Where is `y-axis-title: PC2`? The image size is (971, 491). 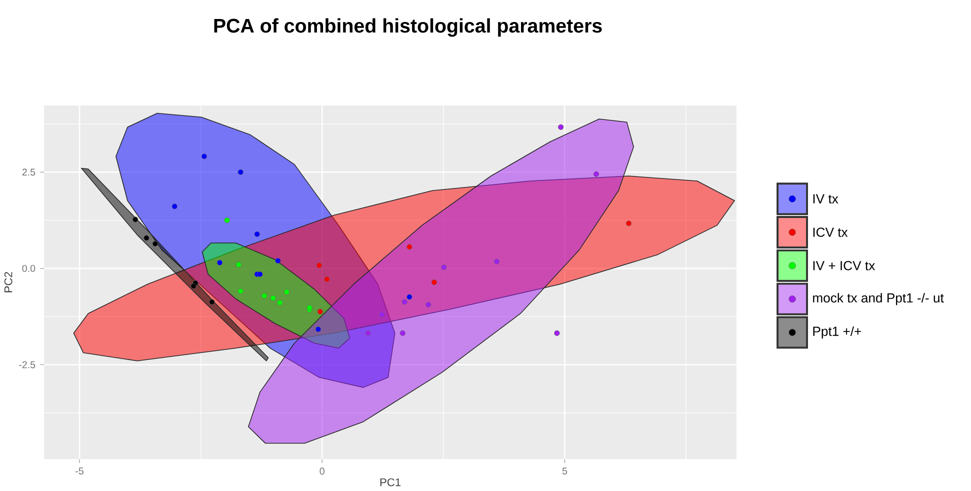
y-axis-title: PC2 is located at coordinates (8, 282).